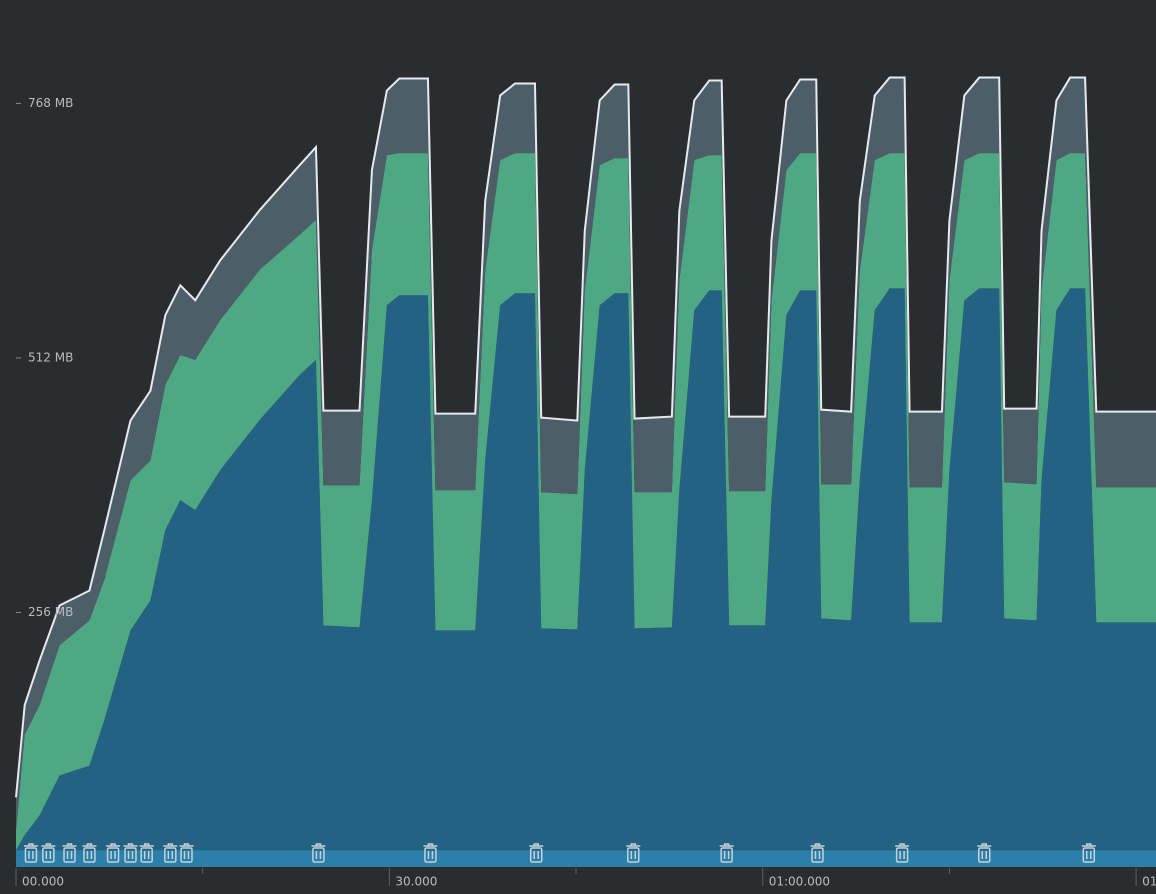 The width and height of the screenshot is (1156, 894). I want to click on time-axis, so click(578, 880).